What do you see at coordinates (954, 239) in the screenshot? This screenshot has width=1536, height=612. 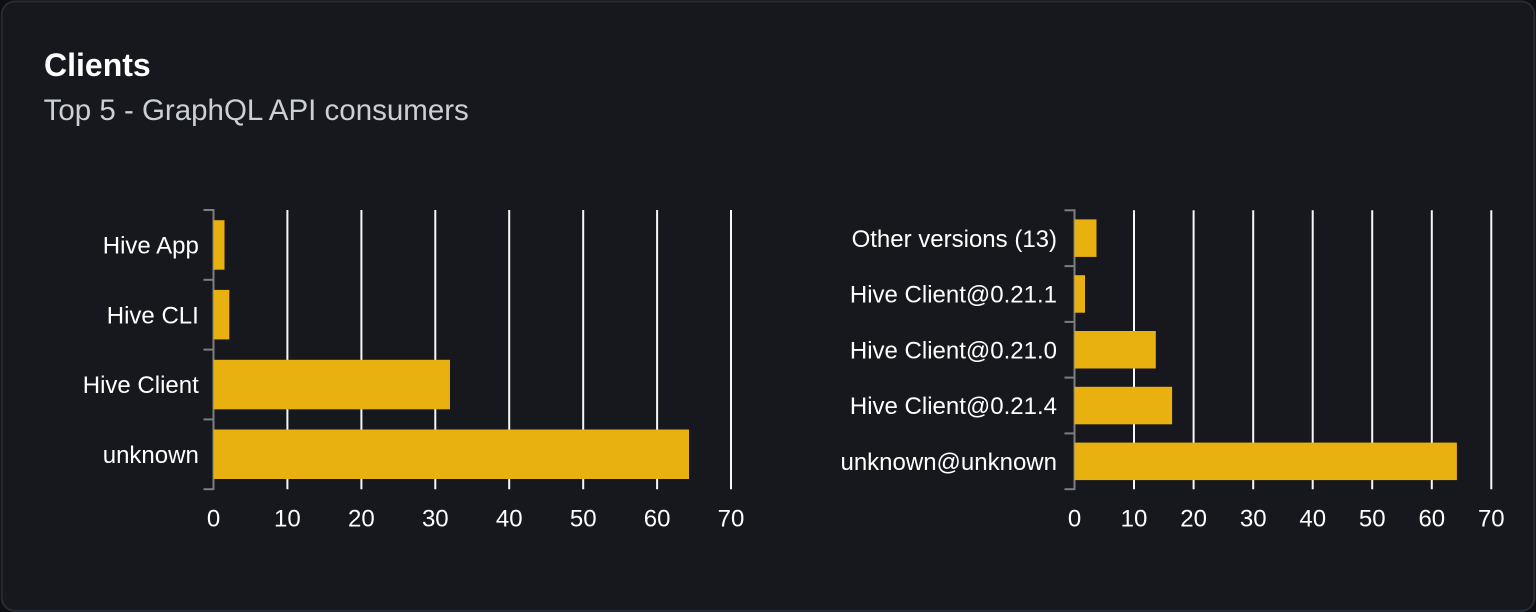 I see `svg-text: Other versions (13)` at bounding box center [954, 239].